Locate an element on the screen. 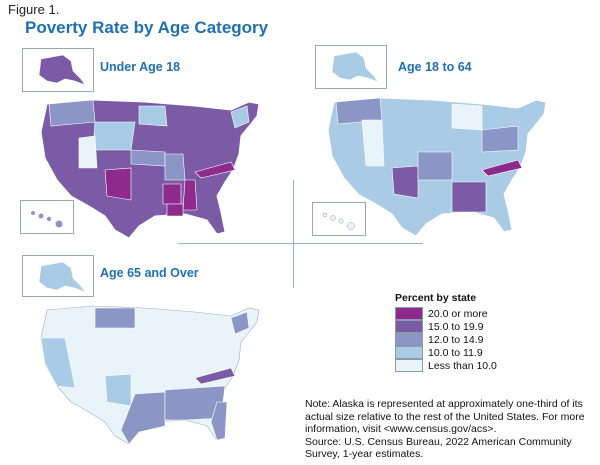 This screenshot has width=600, height=465. divider-vertical is located at coordinates (293, 234).